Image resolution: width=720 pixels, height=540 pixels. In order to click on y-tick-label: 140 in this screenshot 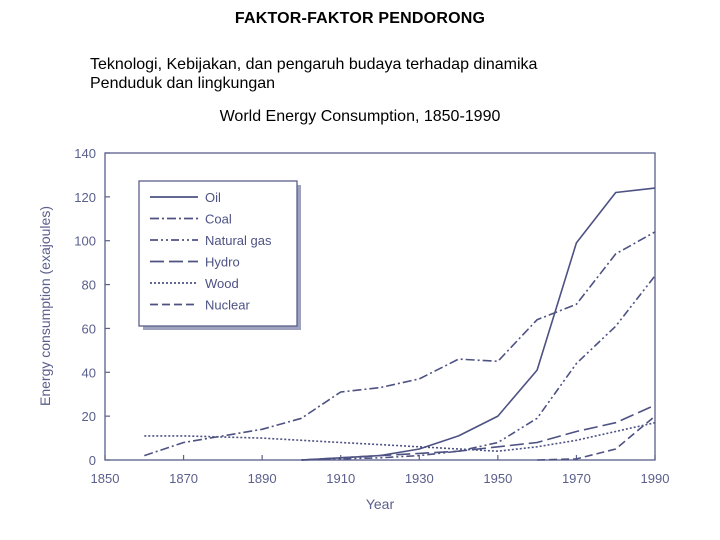, I will do `click(85, 153)`.